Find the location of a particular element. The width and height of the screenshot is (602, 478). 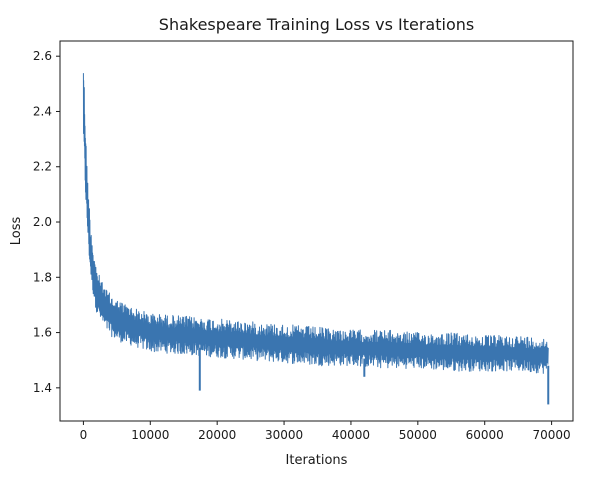

x-tick-label: 70000 is located at coordinates (552, 435).